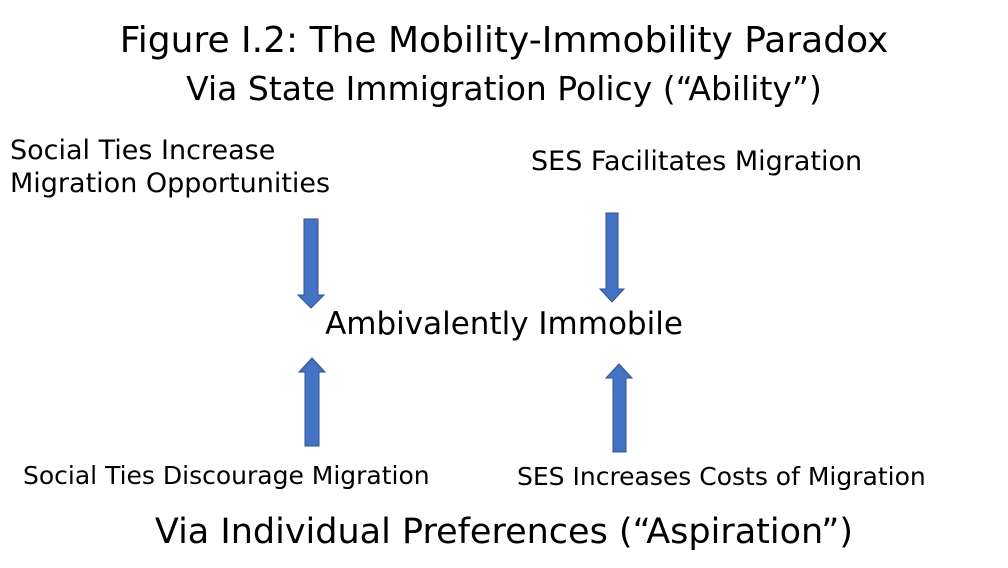 This screenshot has height=568, width=1008. I want to click on top-left-factor-line-2: Migration Opportunities, so click(170, 183).